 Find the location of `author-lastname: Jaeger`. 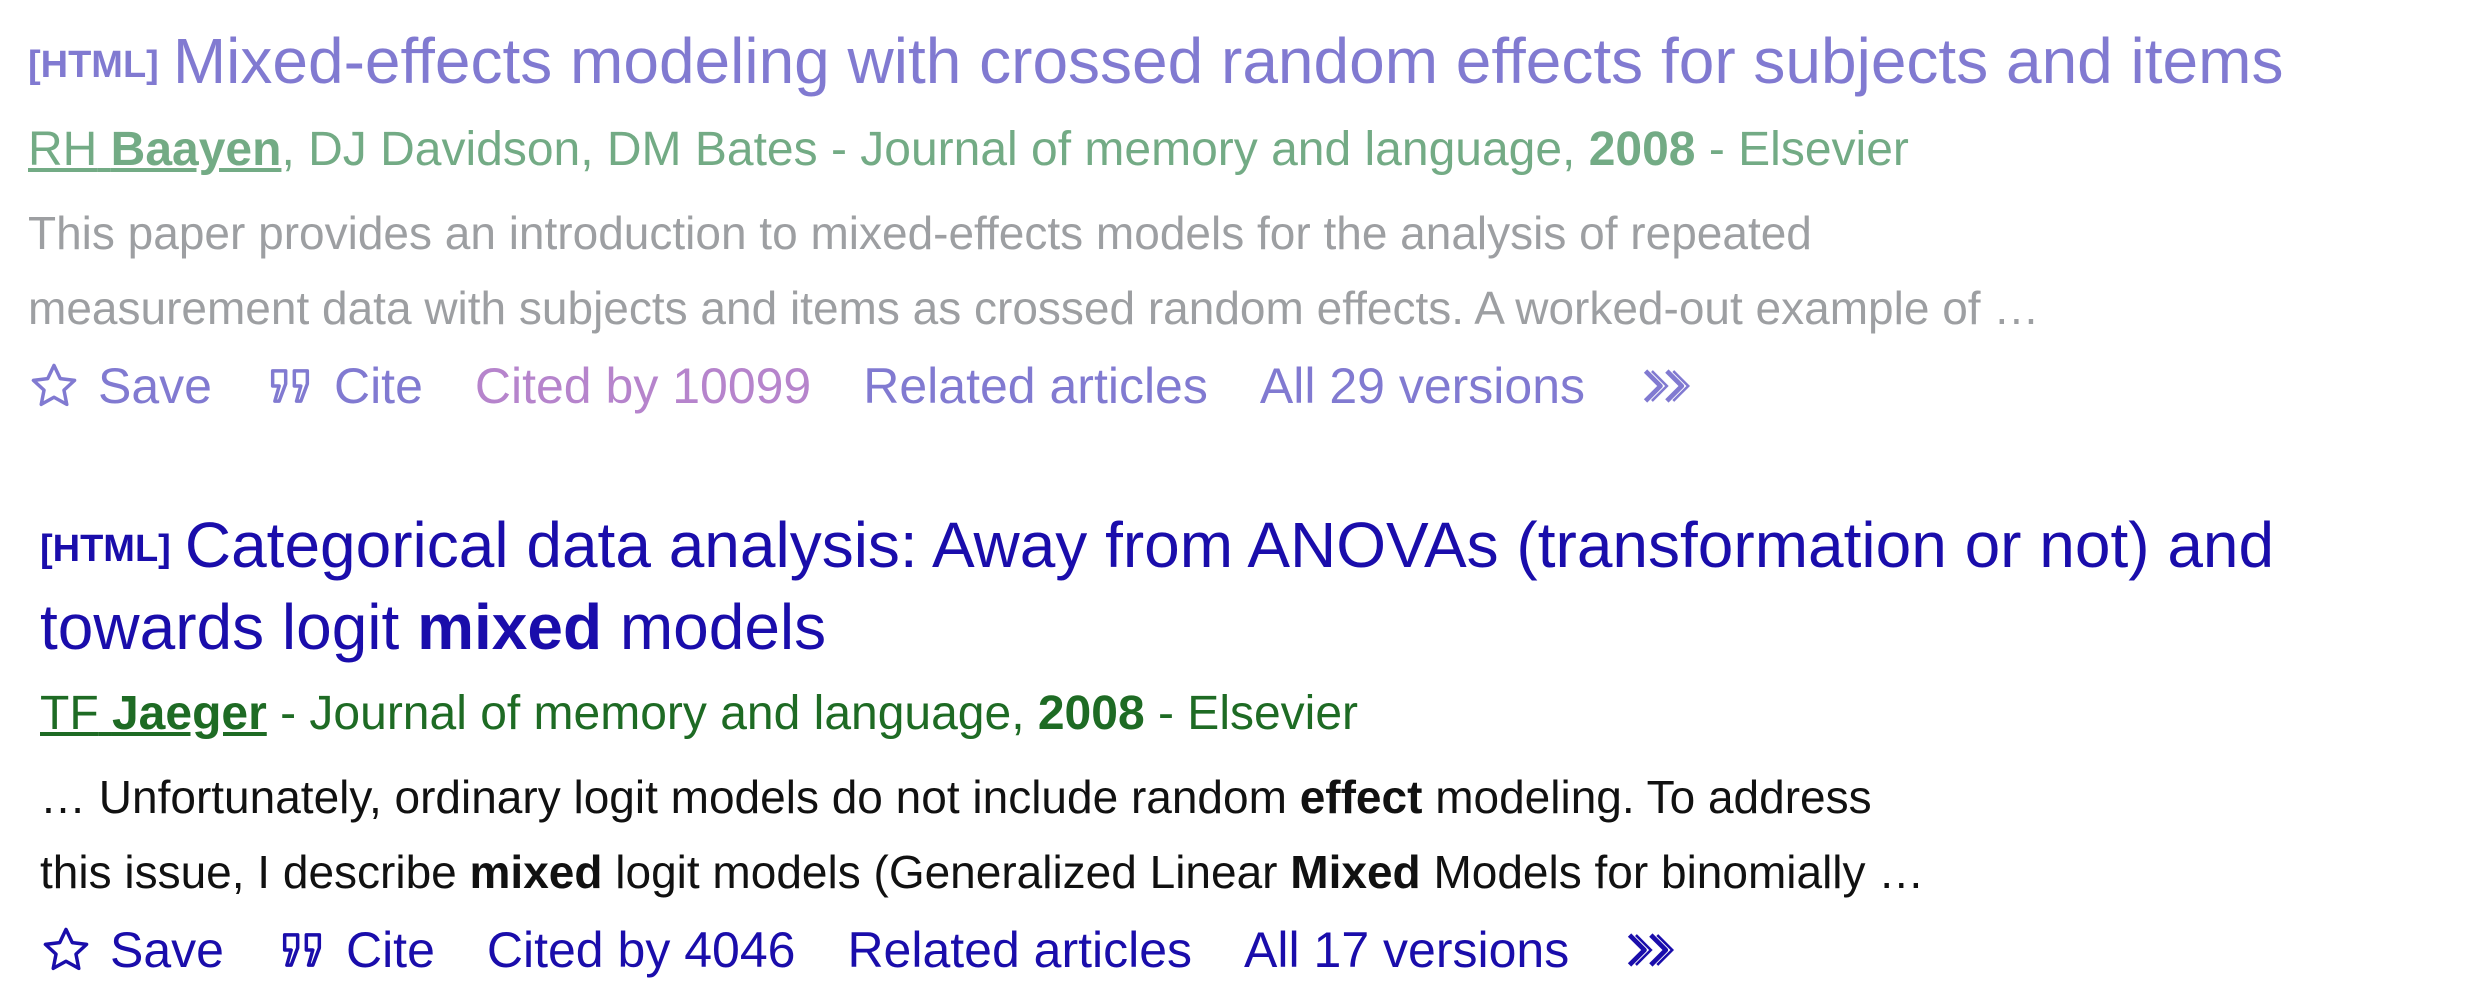

author-lastname: Jaeger is located at coordinates (189, 713).